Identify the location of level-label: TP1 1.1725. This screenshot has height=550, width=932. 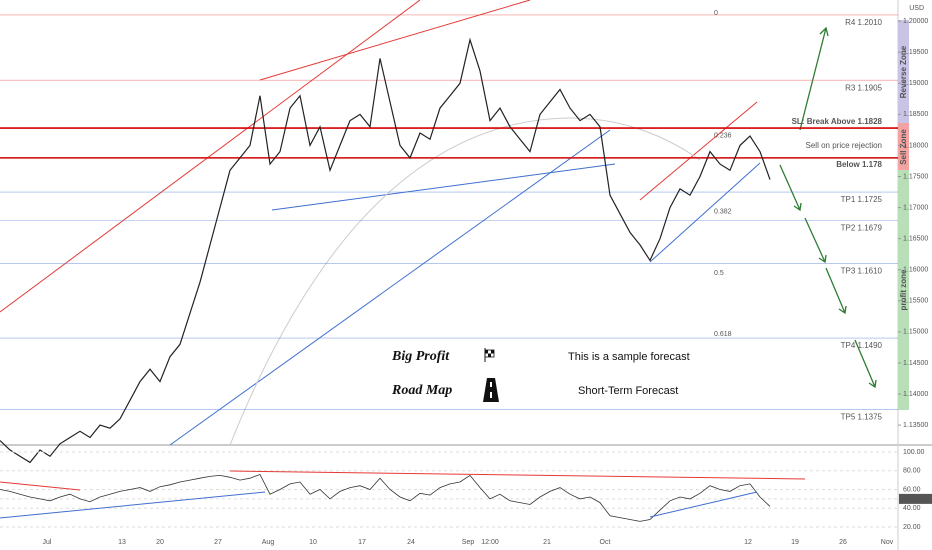
(862, 199).